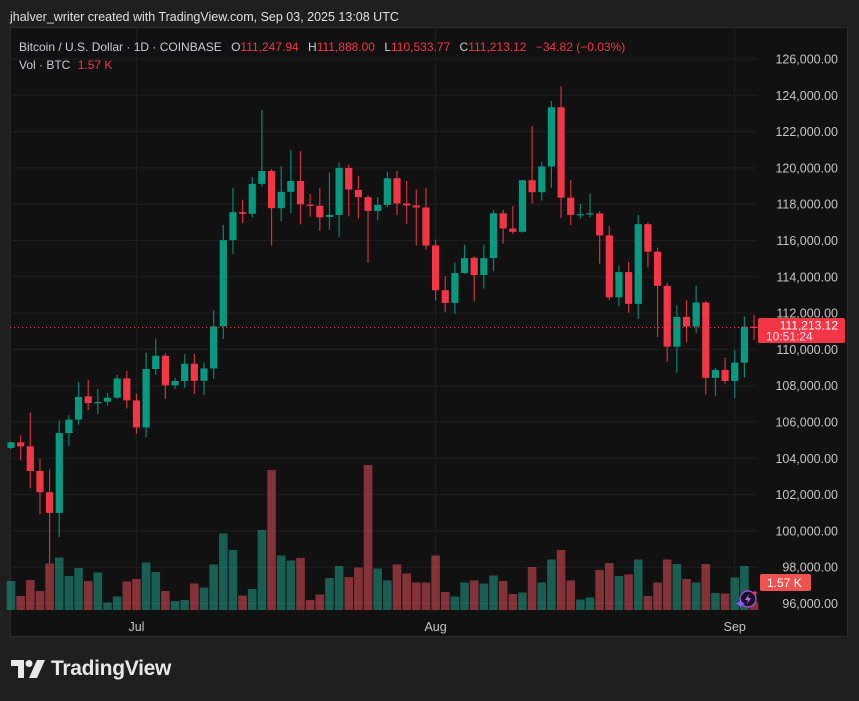 The height and width of the screenshot is (701, 859). Describe the element at coordinates (120, 47) in the screenshot. I see `symbol-title: Bitcoin / U.S. Dollar · 1D · COINBASE` at that location.